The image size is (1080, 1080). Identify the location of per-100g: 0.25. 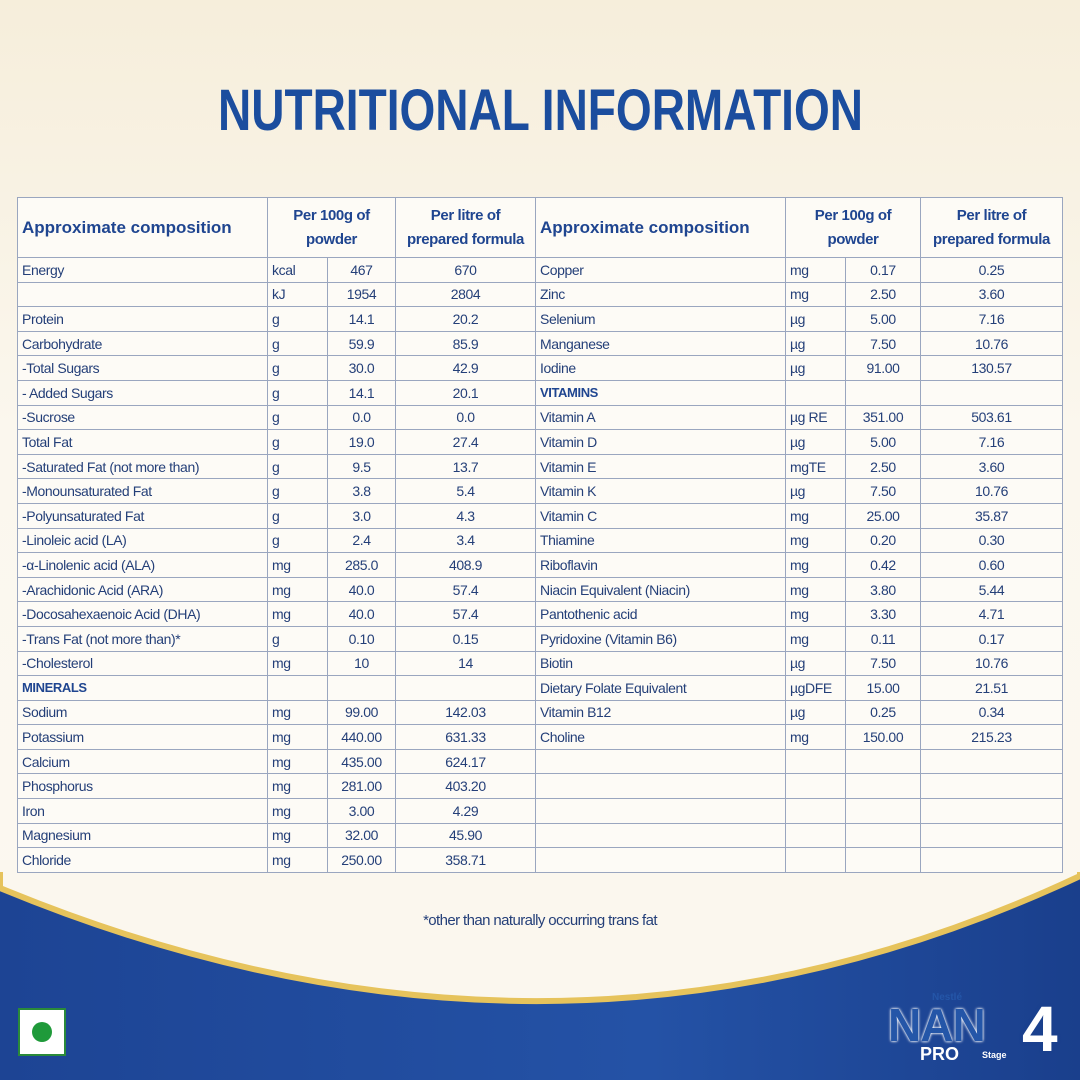
(883, 712).